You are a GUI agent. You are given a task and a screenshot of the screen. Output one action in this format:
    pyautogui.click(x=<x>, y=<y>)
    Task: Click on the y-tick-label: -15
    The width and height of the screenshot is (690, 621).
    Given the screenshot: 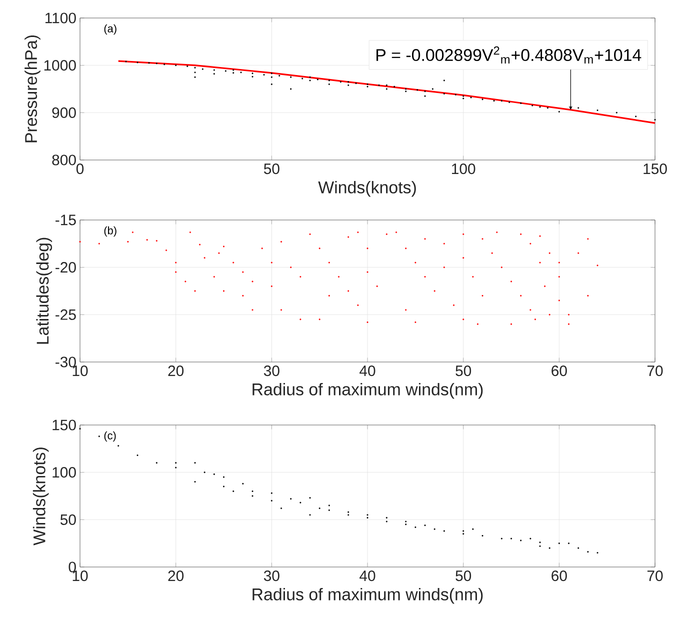 What is the action you would take?
    pyautogui.click(x=66, y=220)
    